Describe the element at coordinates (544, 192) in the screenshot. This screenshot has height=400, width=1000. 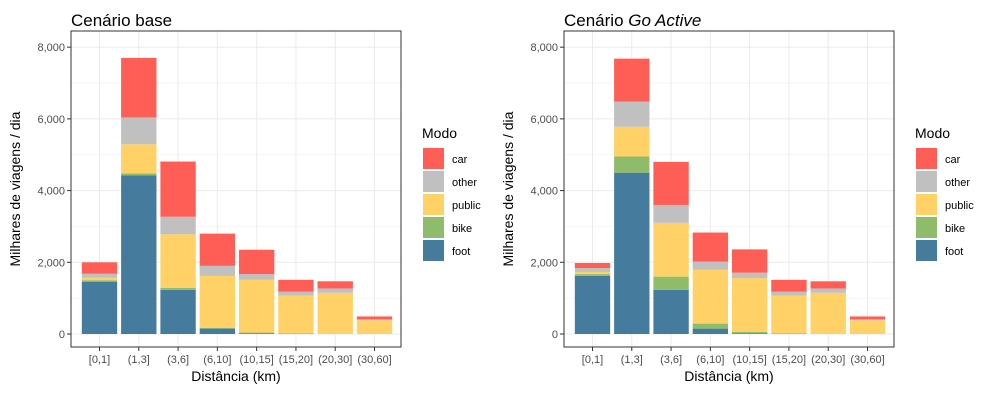
I see `y-tick-label: 4,000` at that location.